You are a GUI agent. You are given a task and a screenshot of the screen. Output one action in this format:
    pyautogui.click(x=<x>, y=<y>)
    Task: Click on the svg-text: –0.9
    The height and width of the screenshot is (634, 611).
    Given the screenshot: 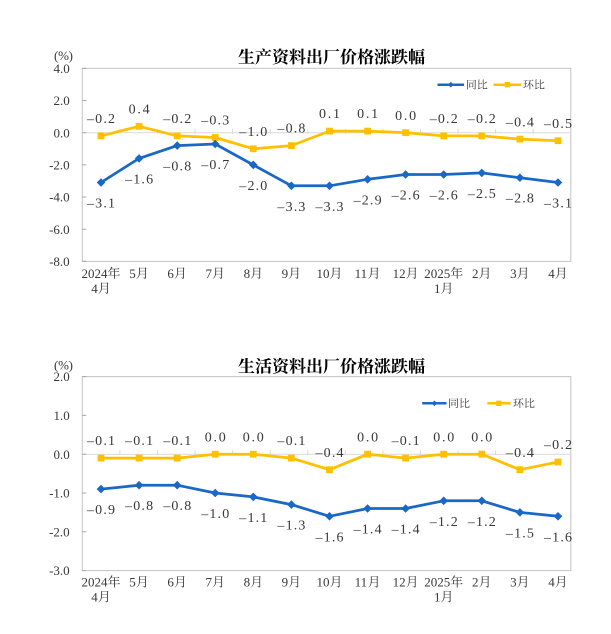 What is the action you would take?
    pyautogui.click(x=100, y=510)
    